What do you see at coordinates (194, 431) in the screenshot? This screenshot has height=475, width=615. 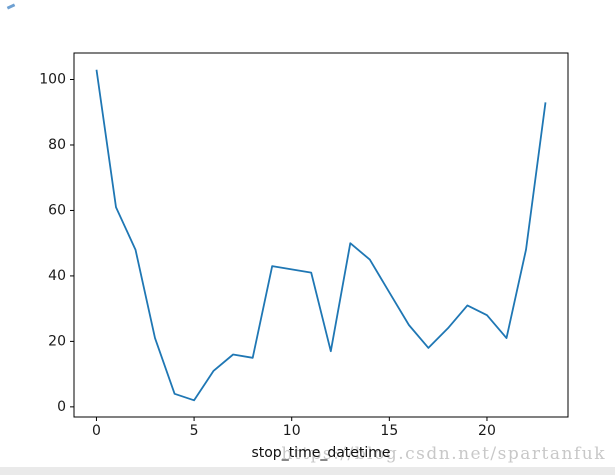 I see `x-tick-label: 5` at bounding box center [194, 431].